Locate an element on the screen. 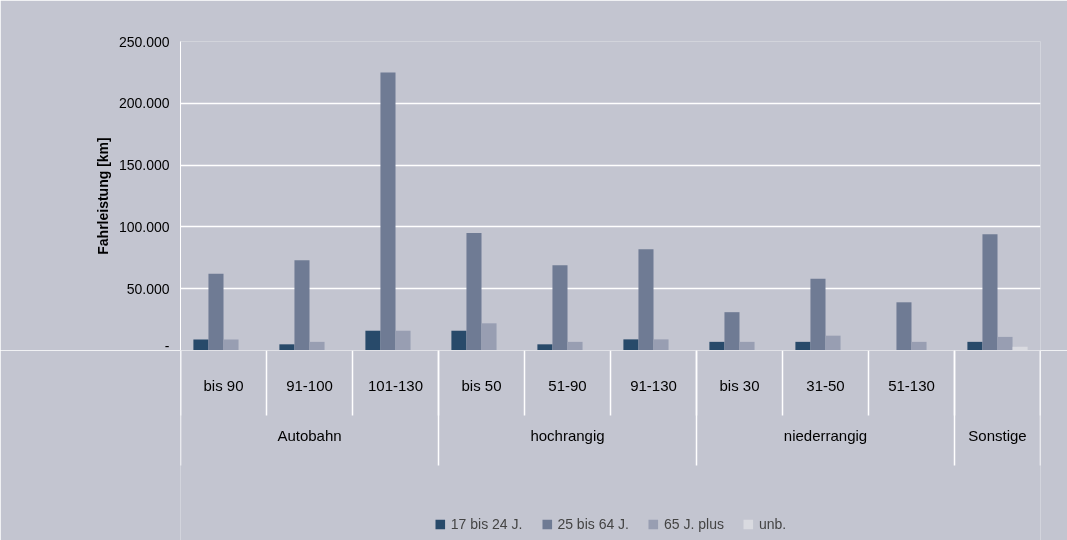 The height and width of the screenshot is (540, 1067). x-tick-label: bis 90 is located at coordinates (223, 385).